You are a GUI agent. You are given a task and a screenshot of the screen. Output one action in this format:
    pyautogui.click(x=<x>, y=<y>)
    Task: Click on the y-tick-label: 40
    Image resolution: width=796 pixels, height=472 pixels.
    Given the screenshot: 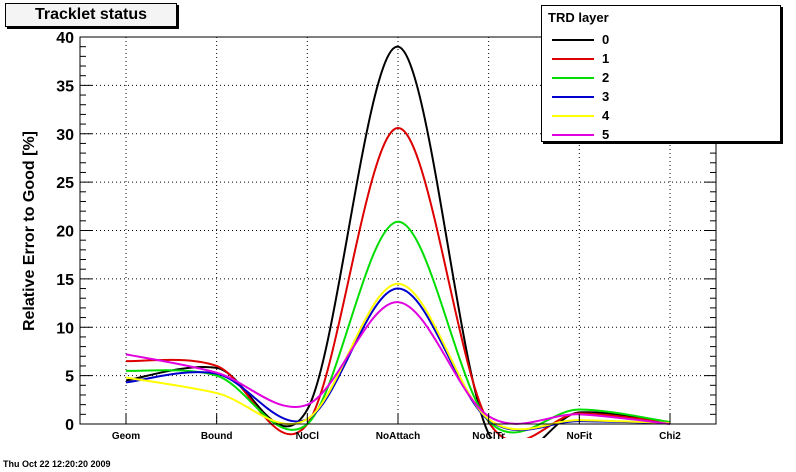 What is the action you would take?
    pyautogui.click(x=65, y=38)
    